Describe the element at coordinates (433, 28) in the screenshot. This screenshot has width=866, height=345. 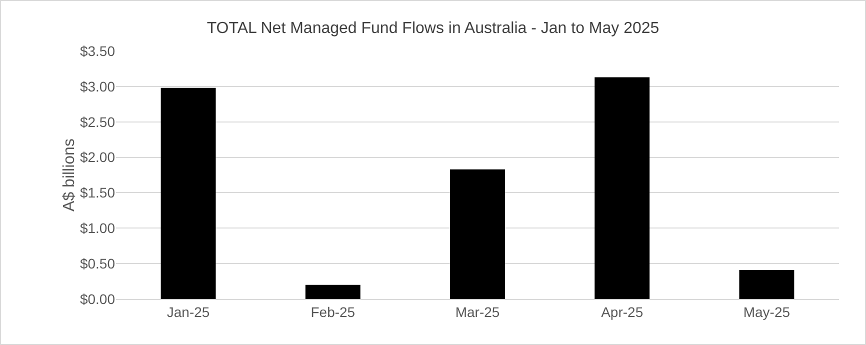
I see `chart-title: TOTAL Net Managed Fund Flows in Australia - Jan to May 2025` at that location.